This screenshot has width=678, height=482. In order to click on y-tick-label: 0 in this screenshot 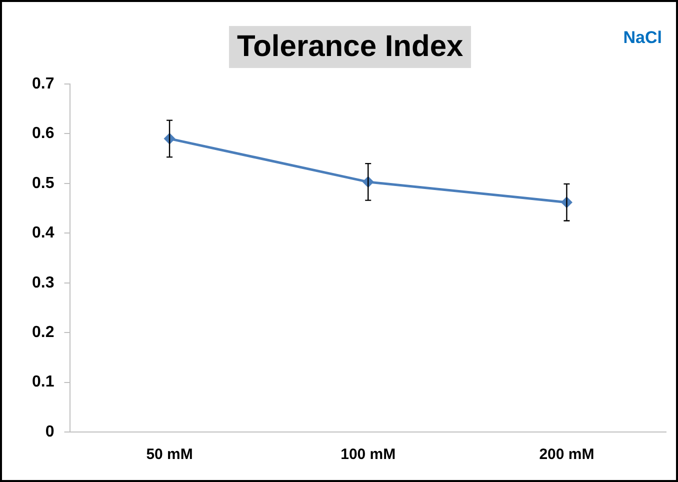, I will do `click(49, 431)`.